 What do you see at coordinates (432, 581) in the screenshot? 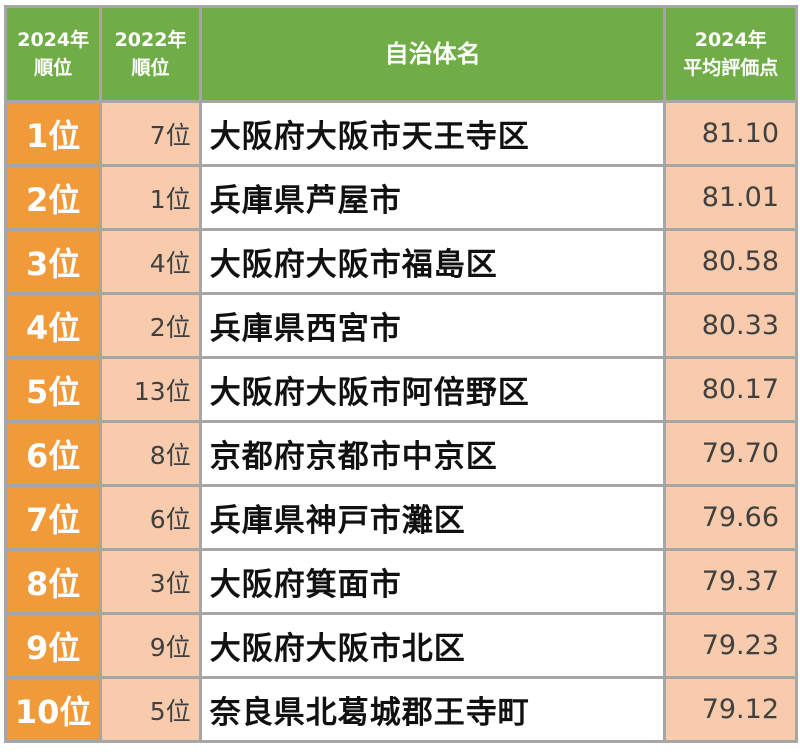
I see `municipality-name-cell: 大阪府箕面市` at bounding box center [432, 581].